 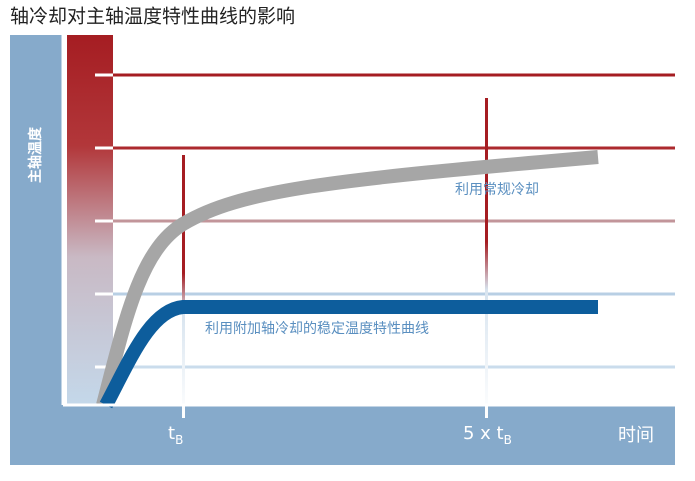 What do you see at coordinates (487, 435) in the screenshot?
I see `x-tick-label: 5 x tB` at bounding box center [487, 435].